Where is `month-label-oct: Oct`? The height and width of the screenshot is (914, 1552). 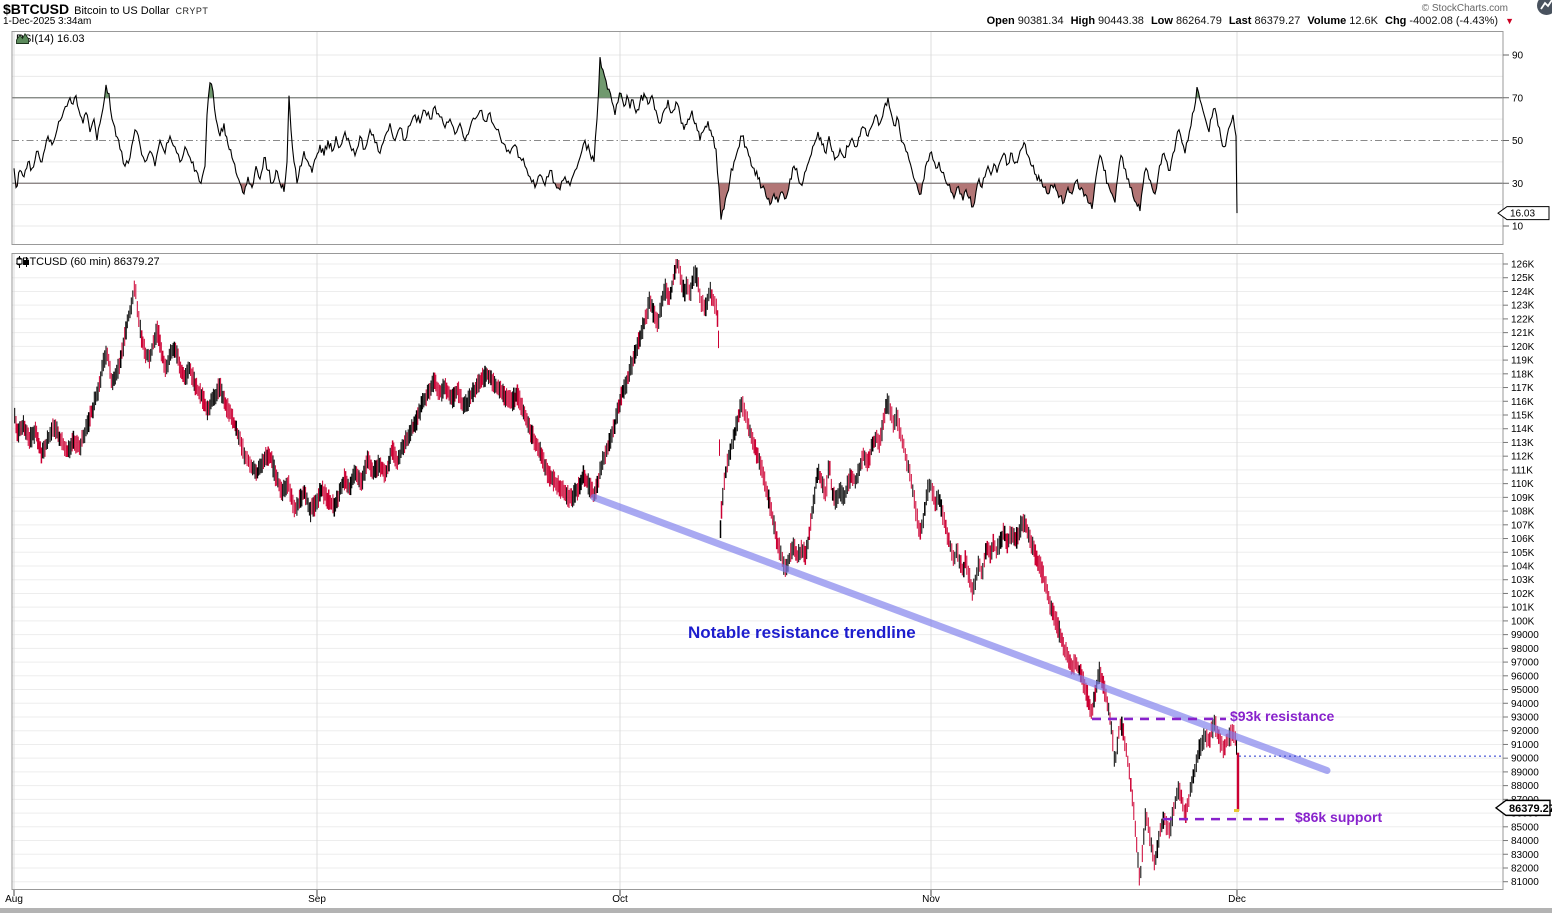 month-label-oct: Oct is located at coordinates (620, 899).